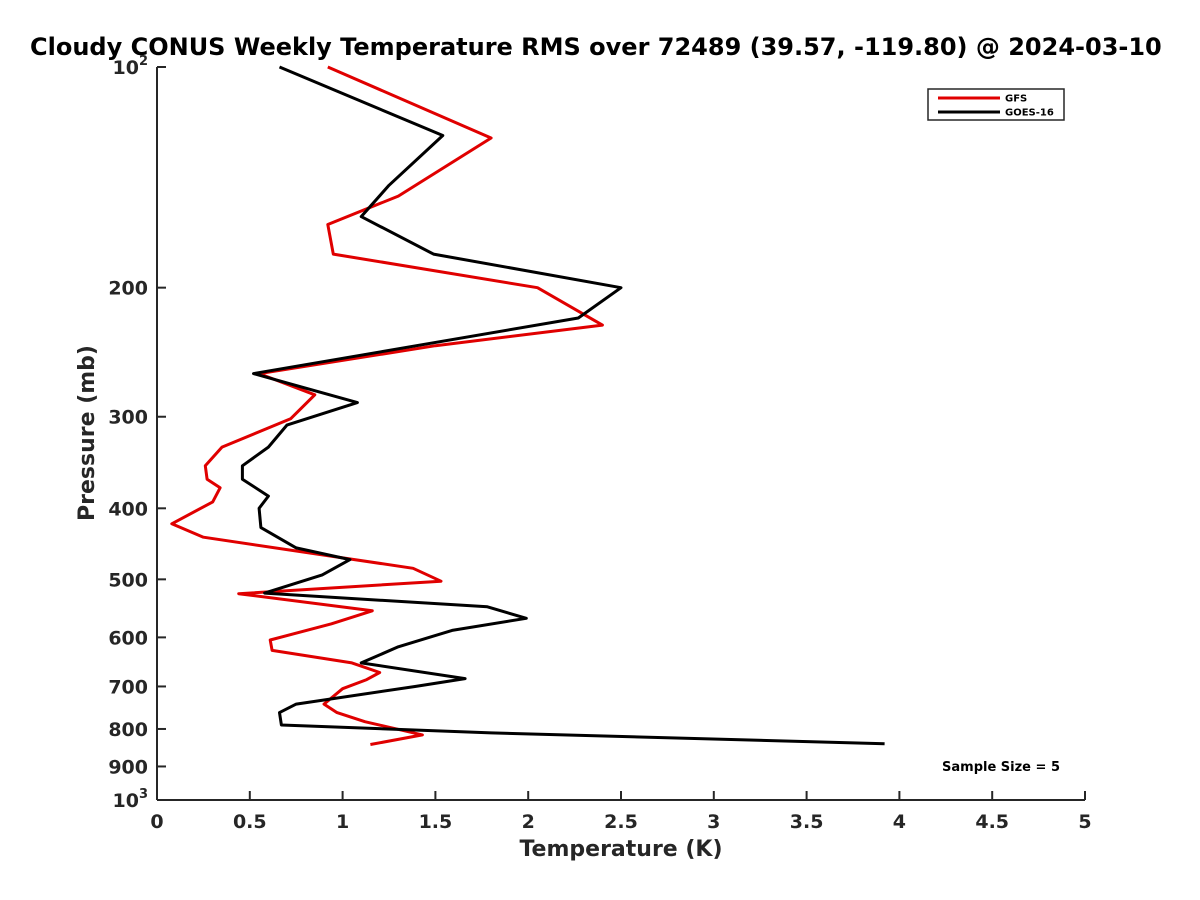 The height and width of the screenshot is (900, 1200). Describe the element at coordinates (128, 638) in the screenshot. I see `y-tick-label: 600` at that location.